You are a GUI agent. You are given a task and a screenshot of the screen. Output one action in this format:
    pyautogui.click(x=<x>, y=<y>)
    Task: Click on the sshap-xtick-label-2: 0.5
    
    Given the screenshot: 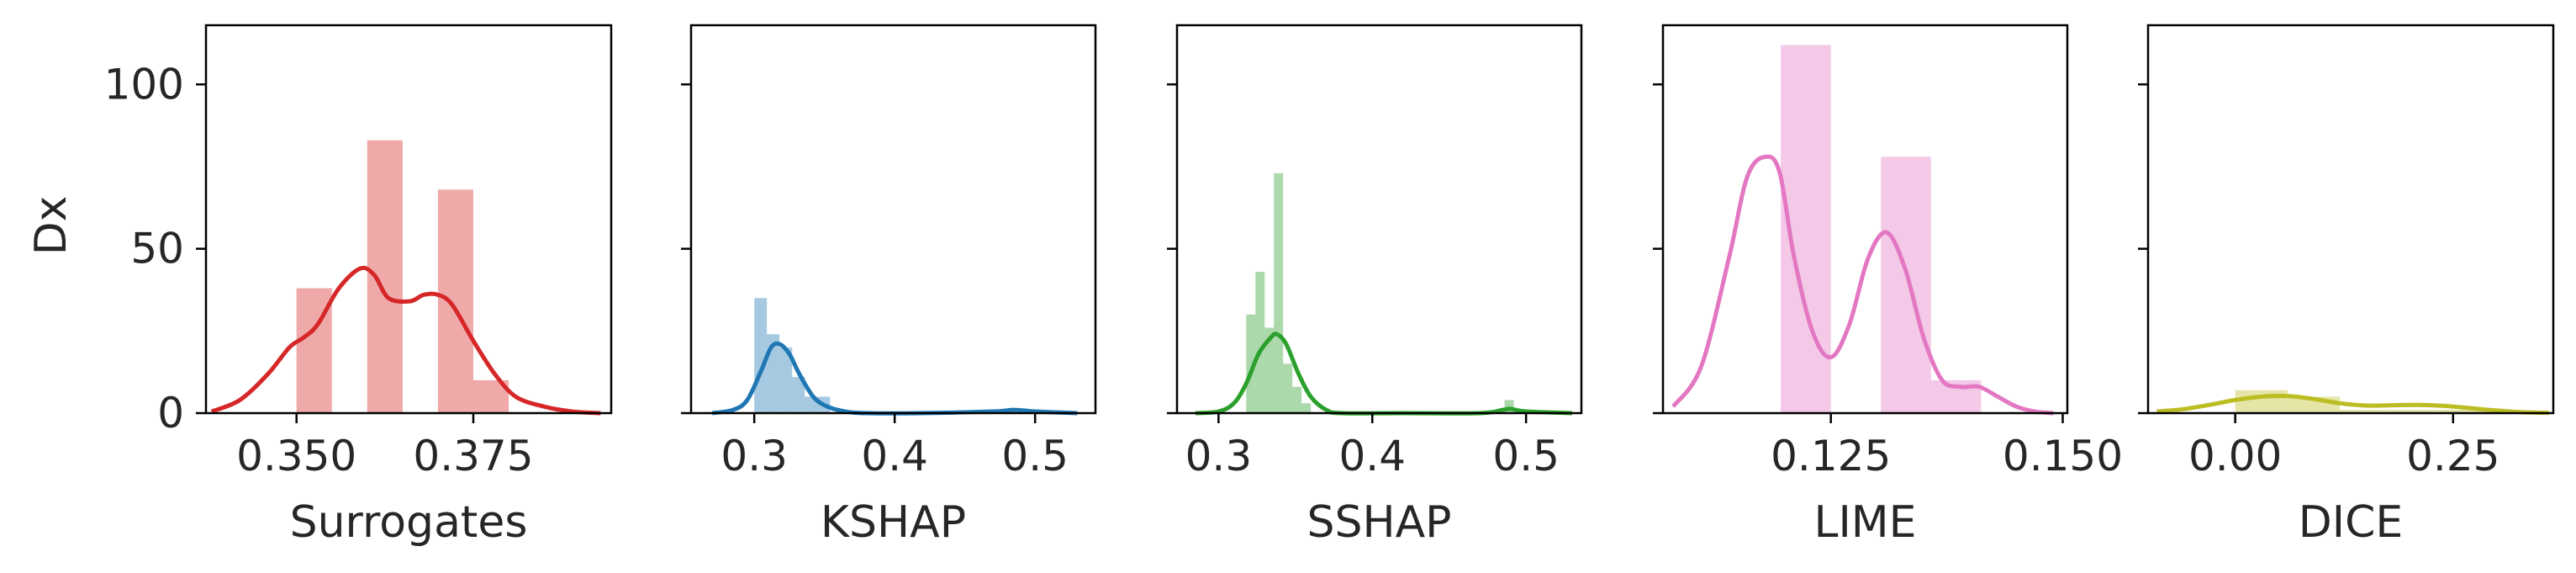 What is the action you would take?
    pyautogui.click(x=1526, y=456)
    